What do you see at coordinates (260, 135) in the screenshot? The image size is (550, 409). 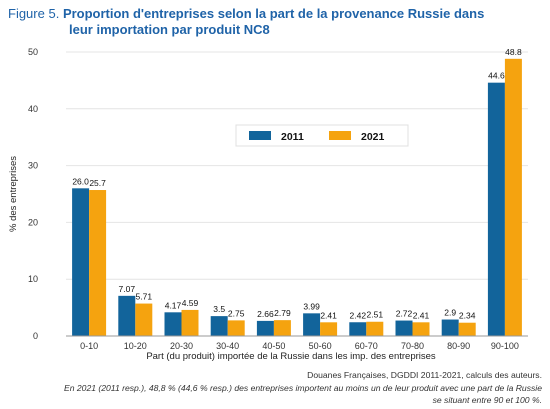 I see `legend-swatch-2011` at bounding box center [260, 135].